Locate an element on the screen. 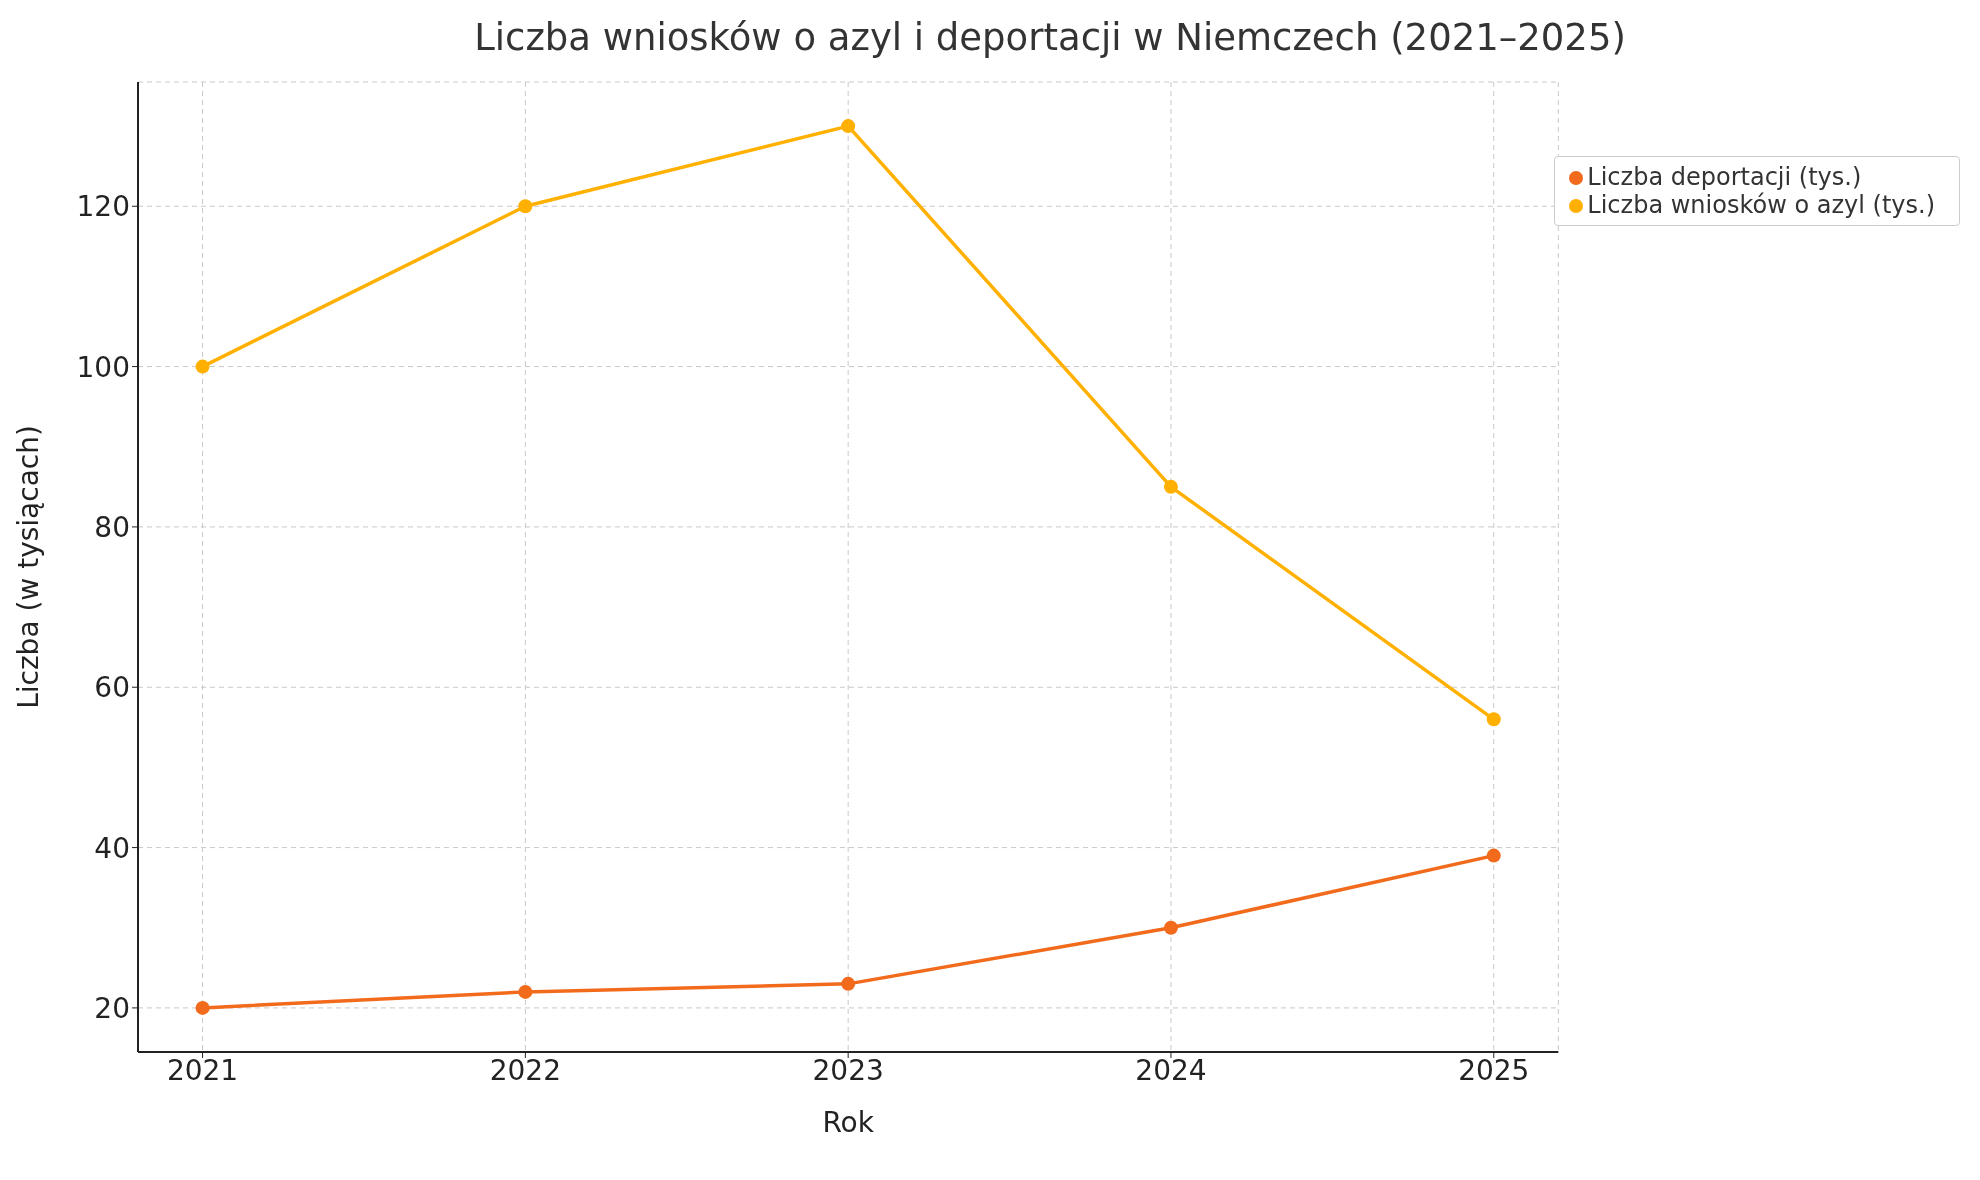 This screenshot has height=1180, width=1980. y-tick-label: 40 is located at coordinates (112, 848).